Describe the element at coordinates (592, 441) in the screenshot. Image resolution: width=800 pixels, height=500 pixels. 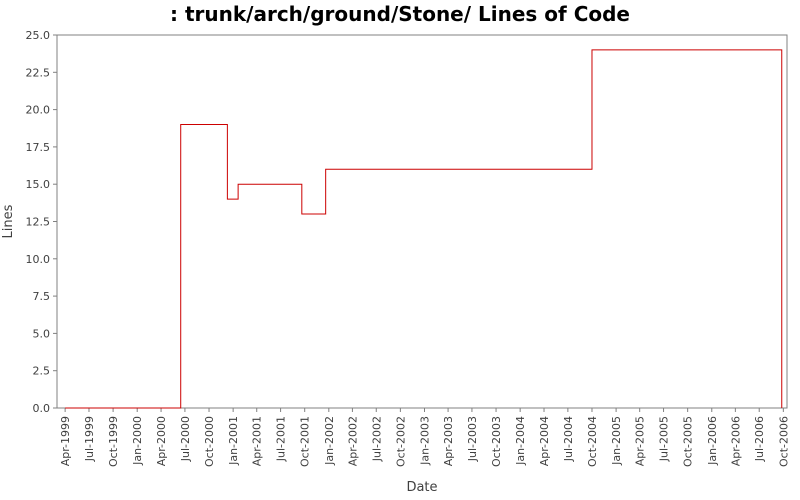
I see `x-tick-label: Oct-2004` at that location.